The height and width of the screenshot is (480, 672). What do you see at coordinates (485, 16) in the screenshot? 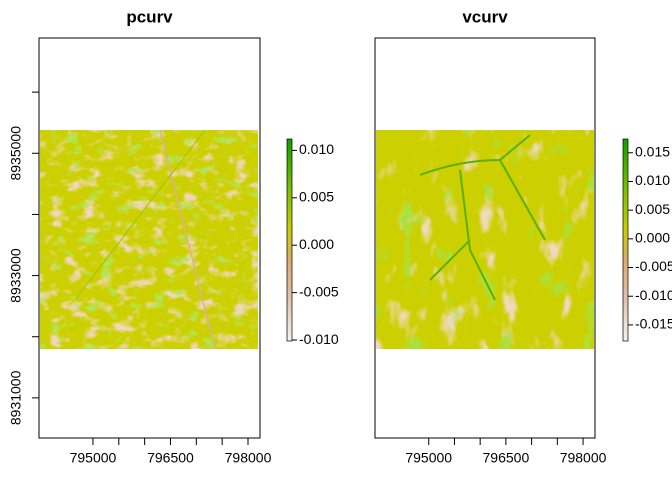
I see `panel-title: vcurv` at bounding box center [485, 16].